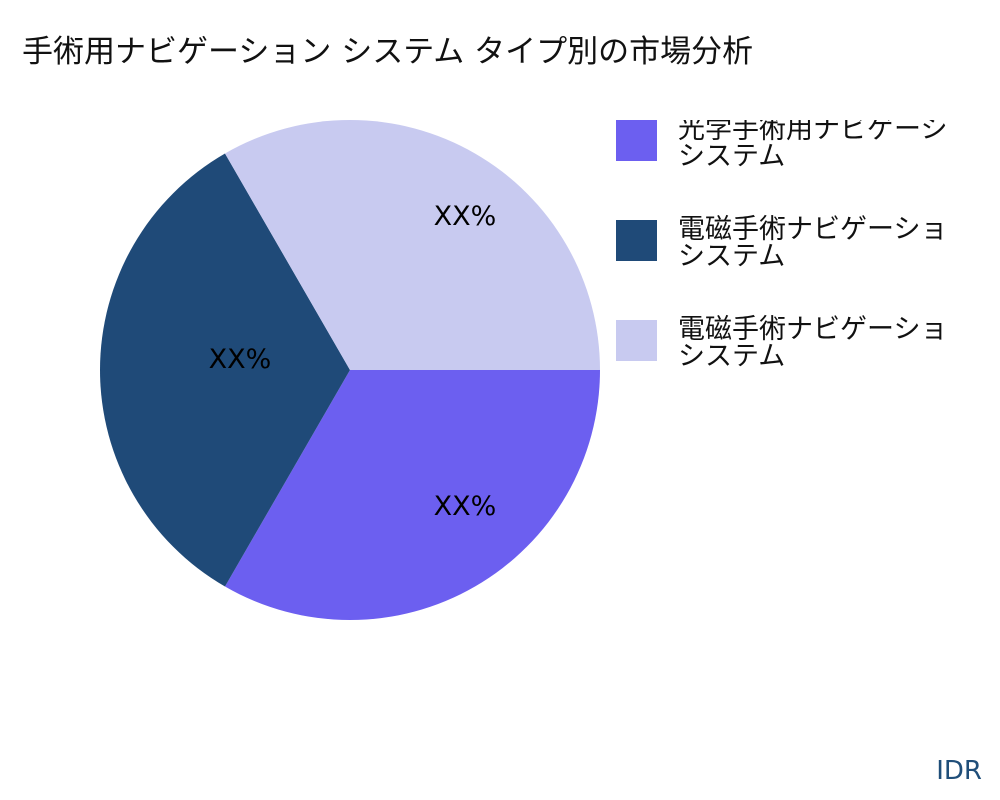 Image resolution: width=1000 pixels, height=800 pixels. I want to click on legend-item: 光学手術用ナビゲーシ システム, so click(808, 170).